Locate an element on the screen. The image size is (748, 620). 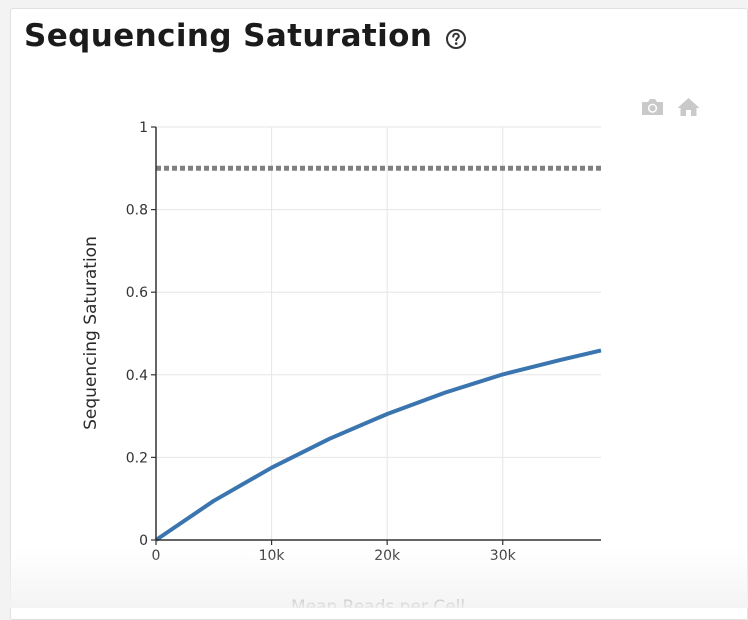
card-header: Sequencing Saturation is located at coordinates (245, 36).